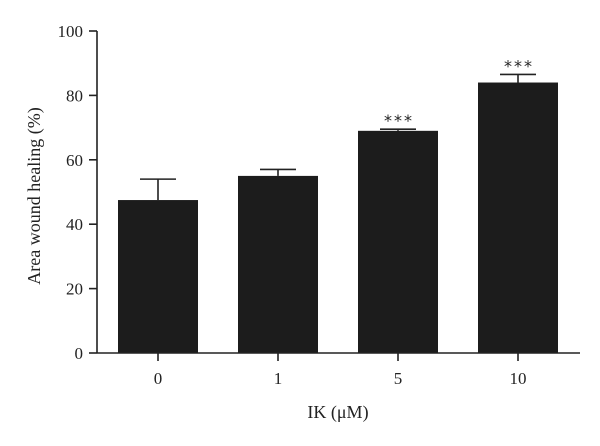  Describe the element at coordinates (340, 370) in the screenshot. I see `x-ticks: 0 1 5 10` at that location.